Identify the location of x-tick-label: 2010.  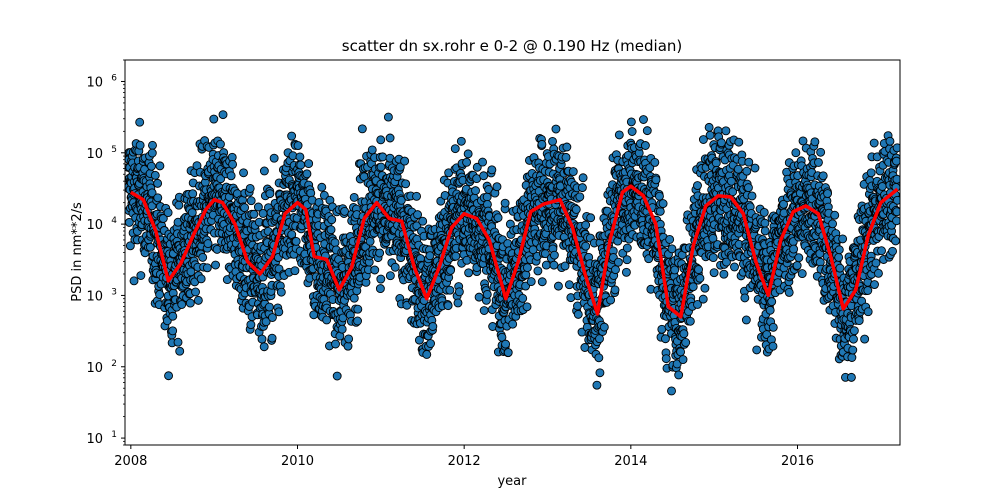
(297, 461).